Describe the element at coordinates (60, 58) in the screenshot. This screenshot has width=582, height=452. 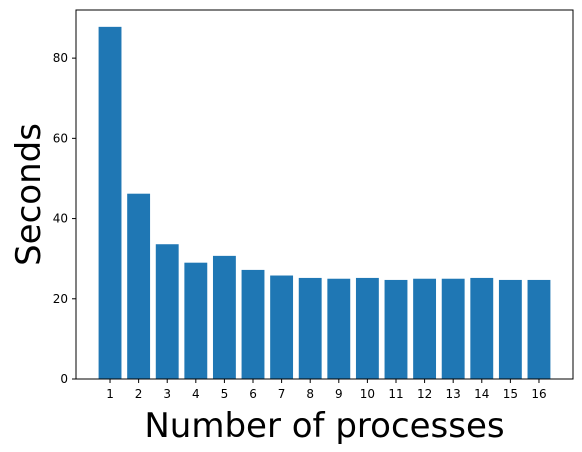
I see `y-tick-label: 80` at that location.